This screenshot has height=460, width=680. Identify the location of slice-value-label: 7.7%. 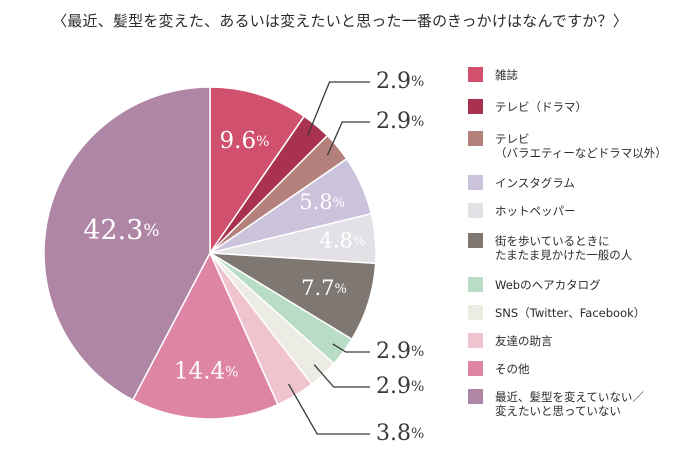
(324, 287).